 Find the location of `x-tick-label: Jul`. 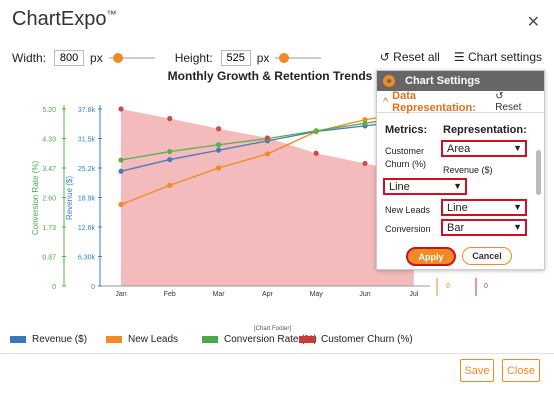

x-tick-label: Jul is located at coordinates (413, 294).